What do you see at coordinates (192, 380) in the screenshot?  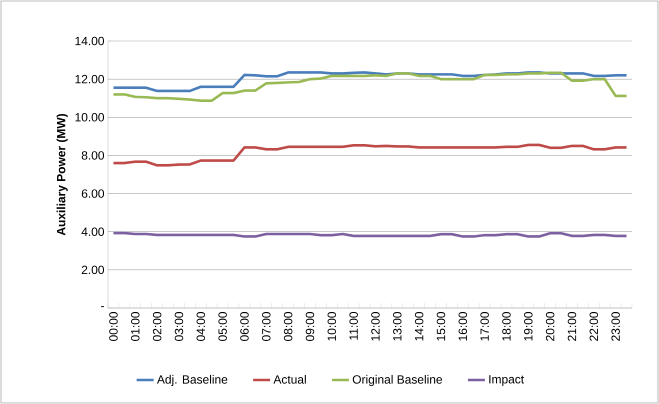 I see `legend-label: Adj. Baseline` at bounding box center [192, 380].